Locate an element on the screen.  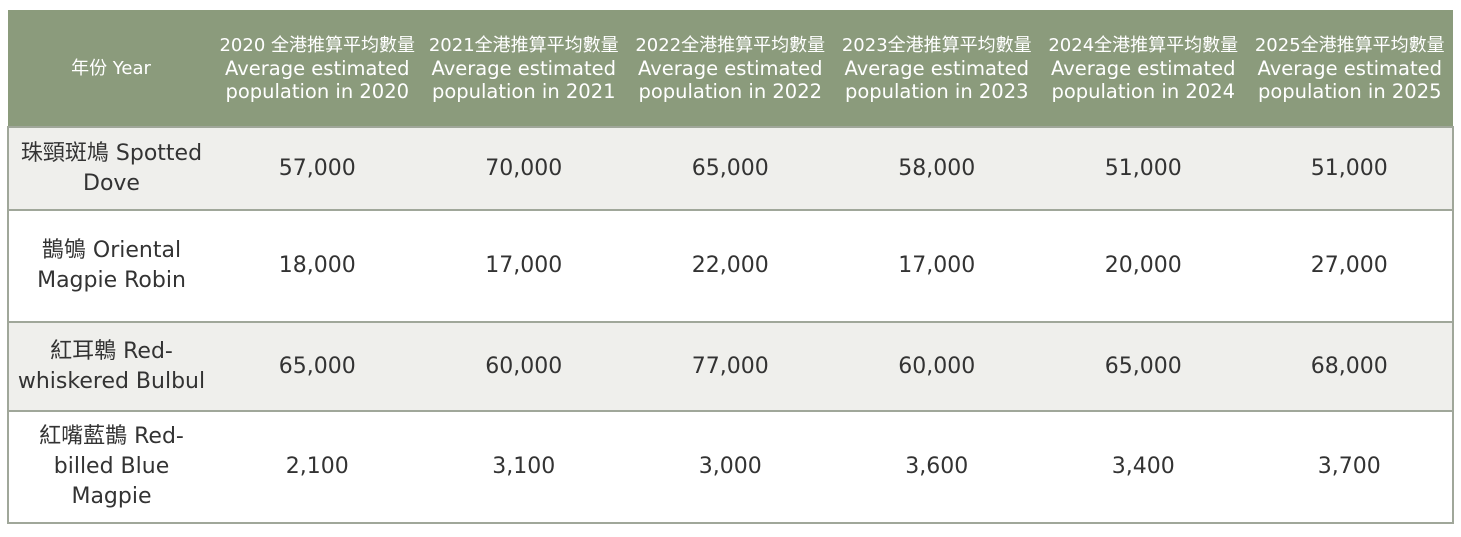
header-year: 年份 Year is located at coordinates (111, 68).